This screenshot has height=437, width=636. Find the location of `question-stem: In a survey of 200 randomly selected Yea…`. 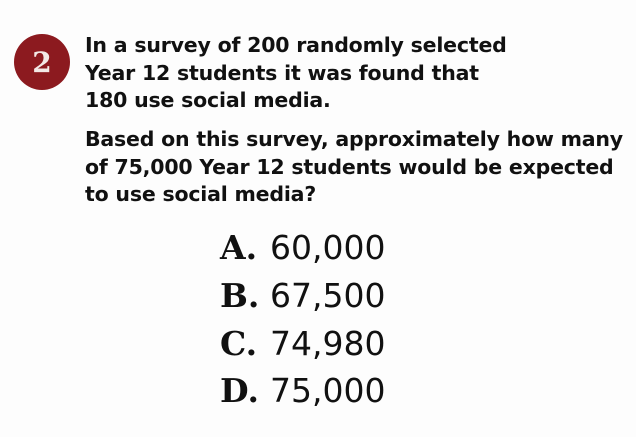

question-stem: In a survey of 200 randomly selected Yea… is located at coordinates (296, 73).